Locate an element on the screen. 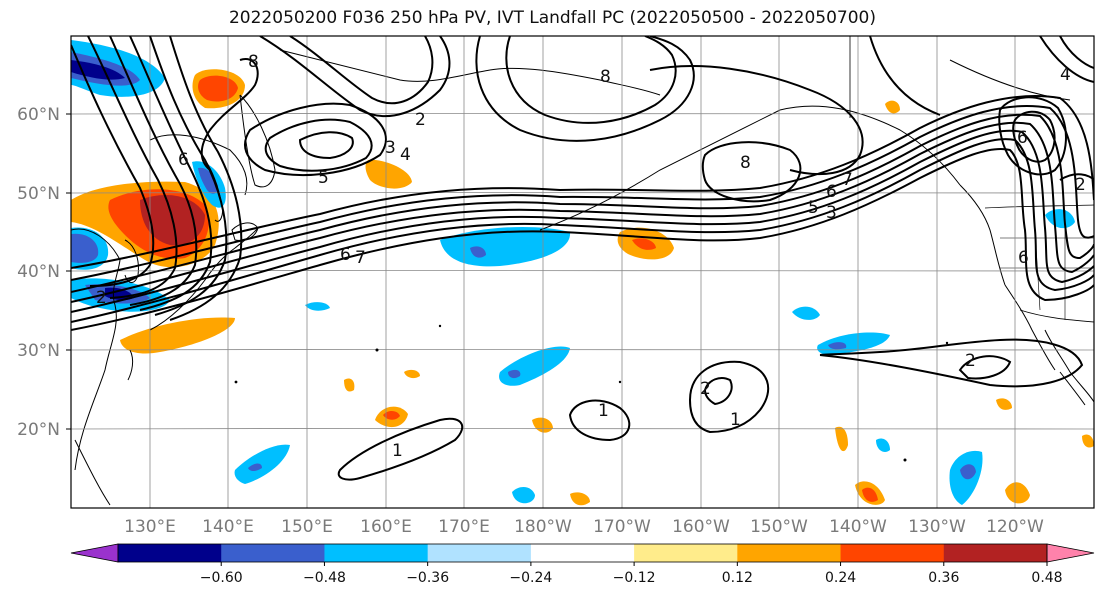 This screenshot has height=601, width=1105. shade-blue-sub8 is located at coordinates (883, 445).